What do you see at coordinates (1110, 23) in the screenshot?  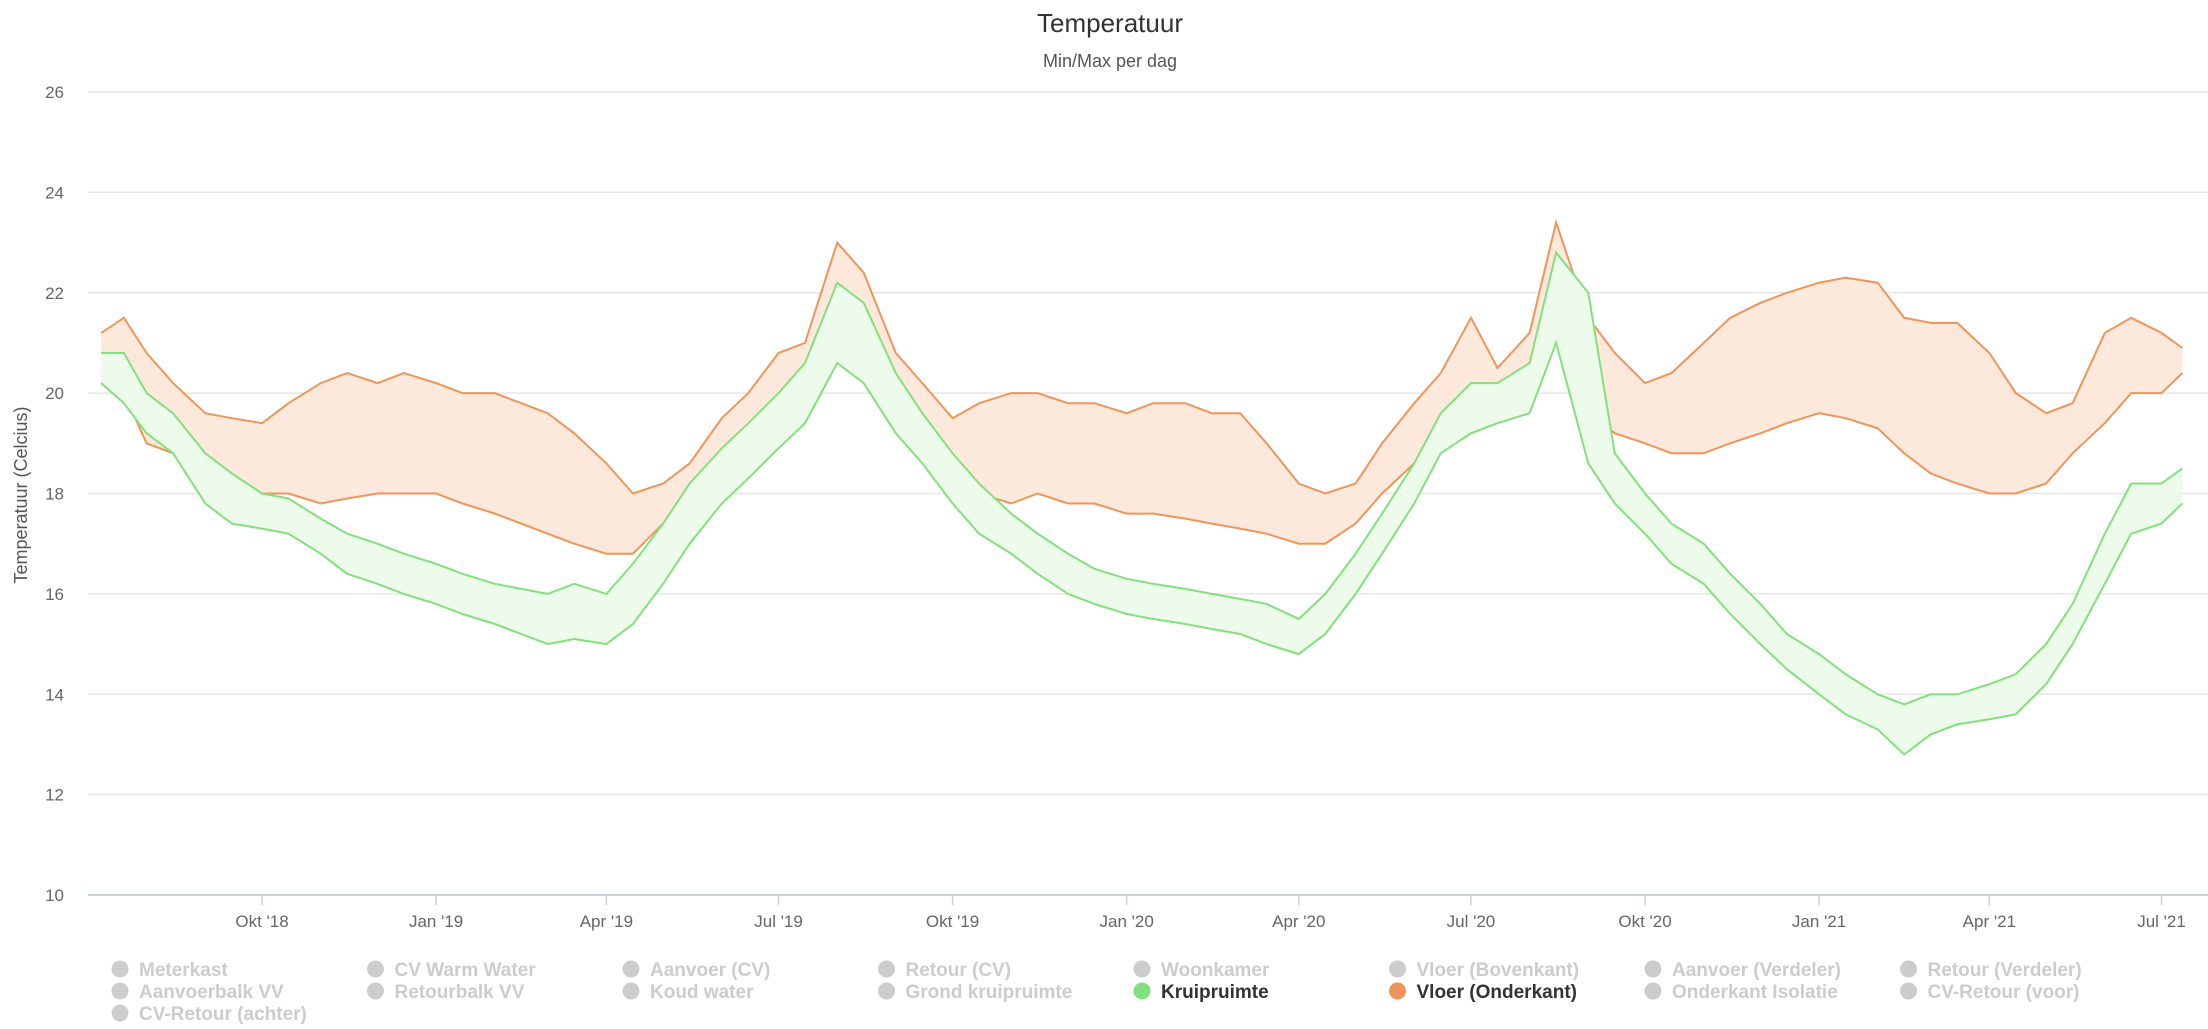 I see `chart-title: Temperatuur` at bounding box center [1110, 23].